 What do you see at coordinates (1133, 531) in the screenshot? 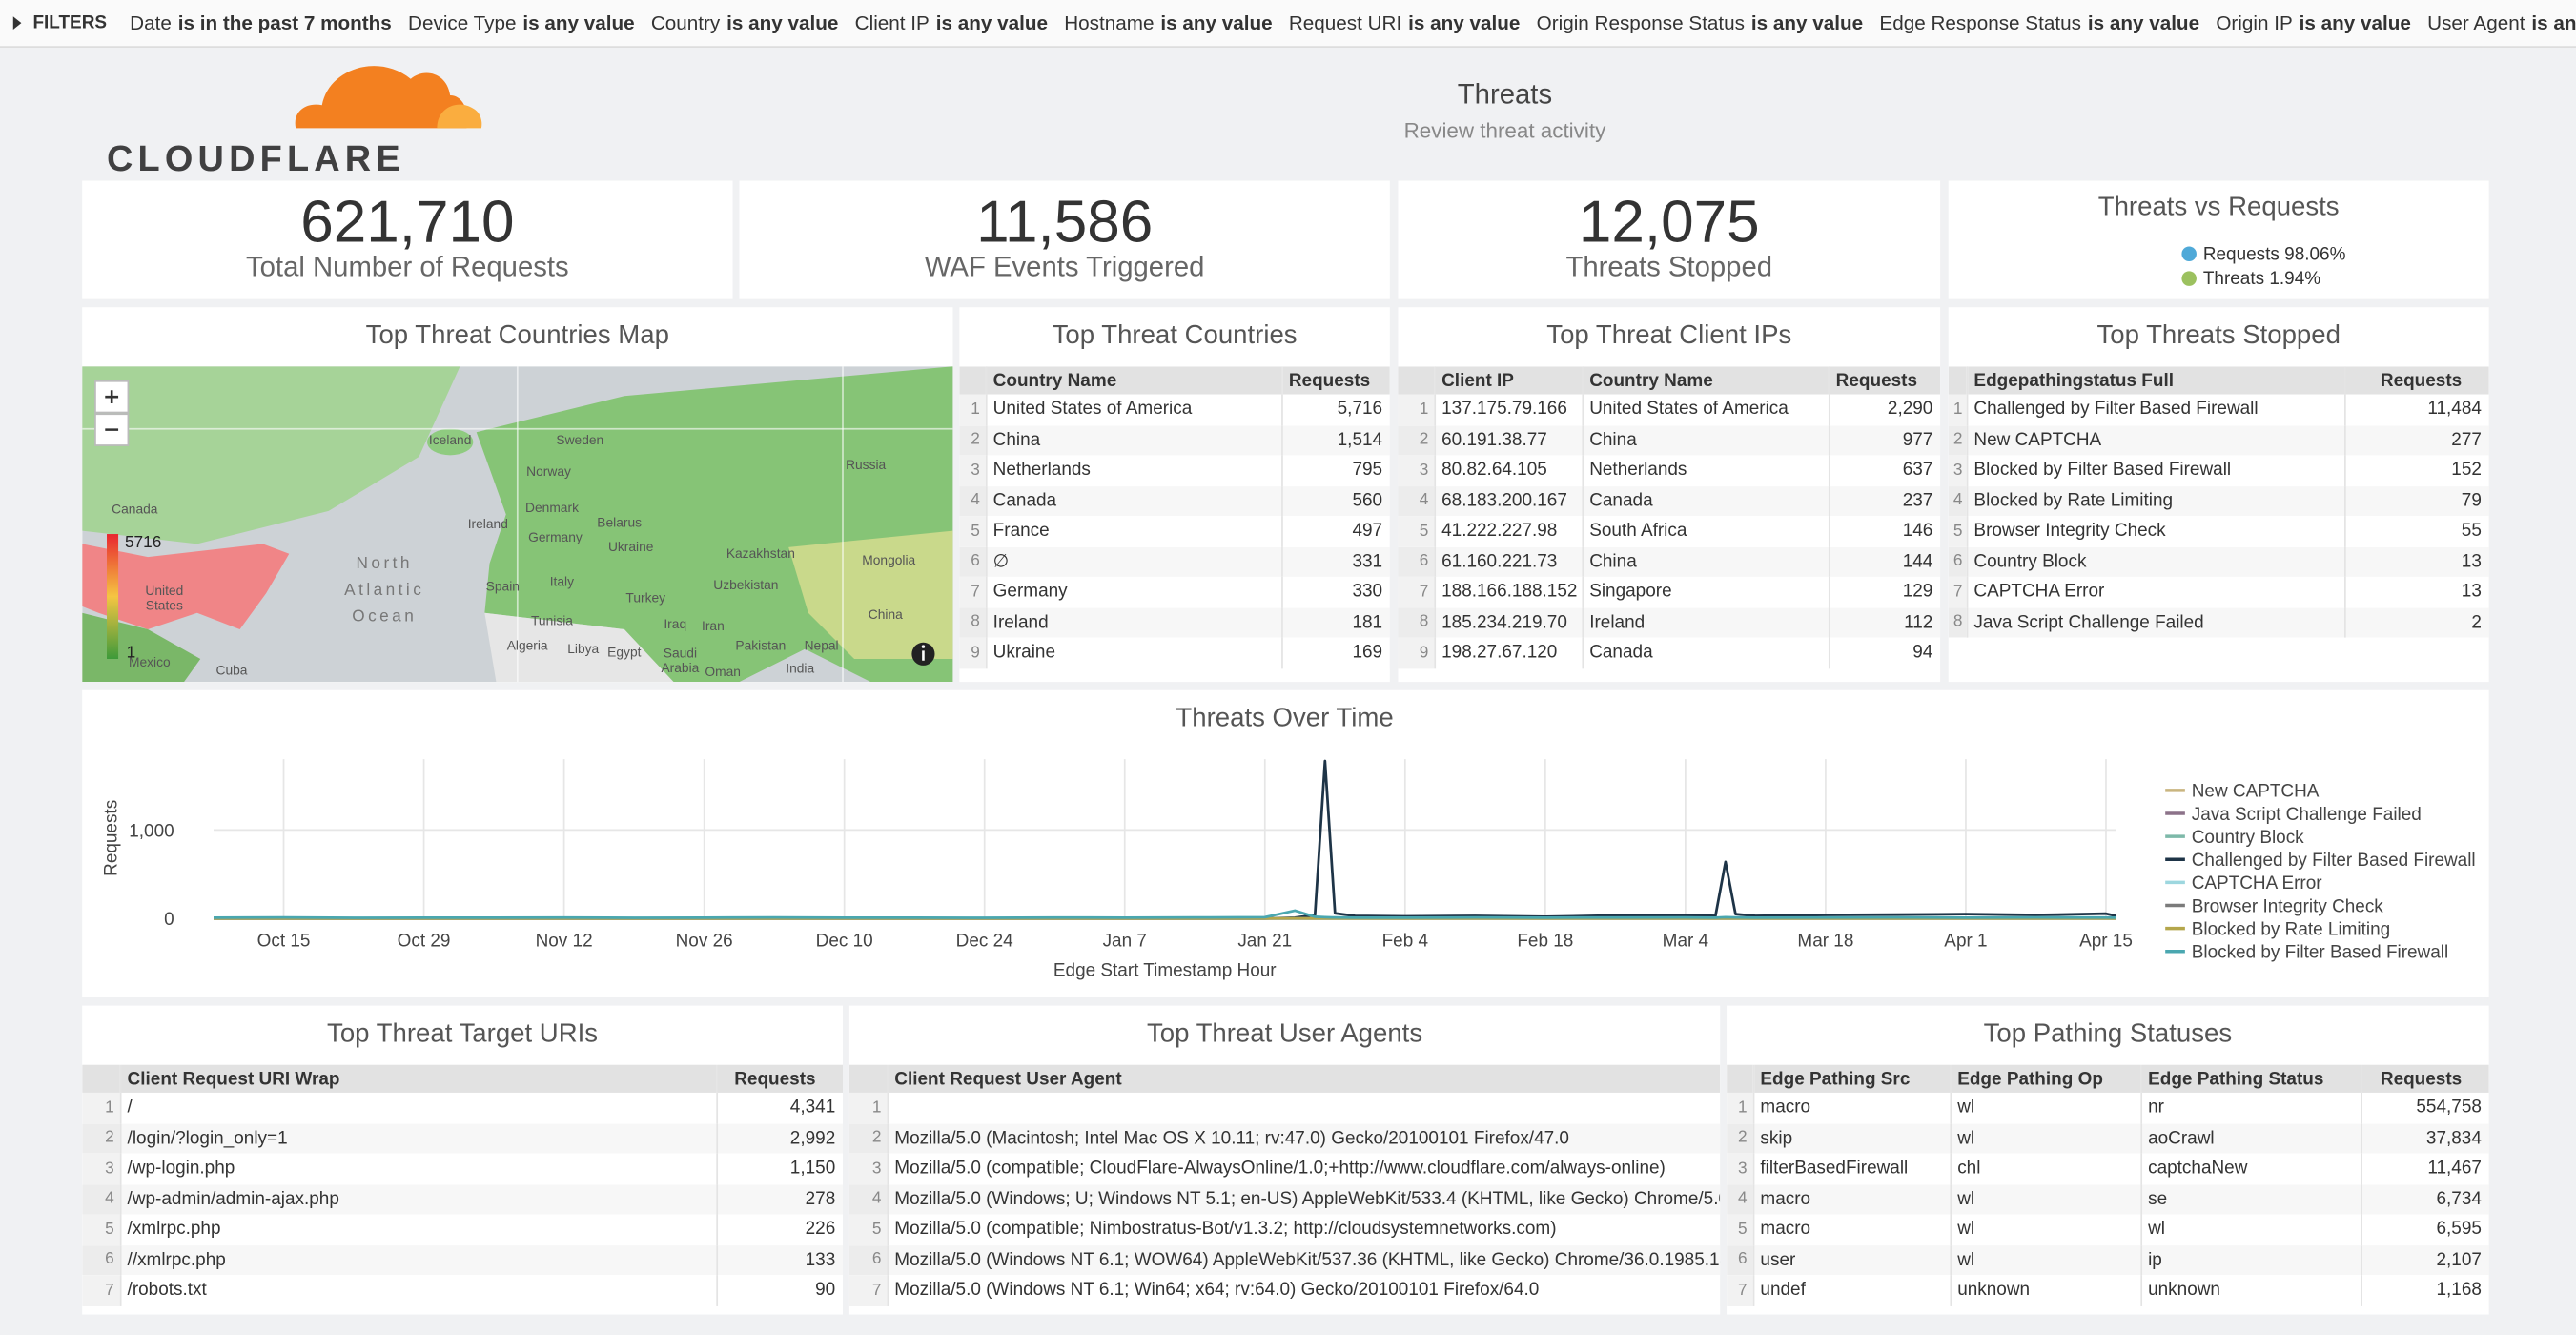
I see `table-cell: France` at bounding box center [1133, 531].